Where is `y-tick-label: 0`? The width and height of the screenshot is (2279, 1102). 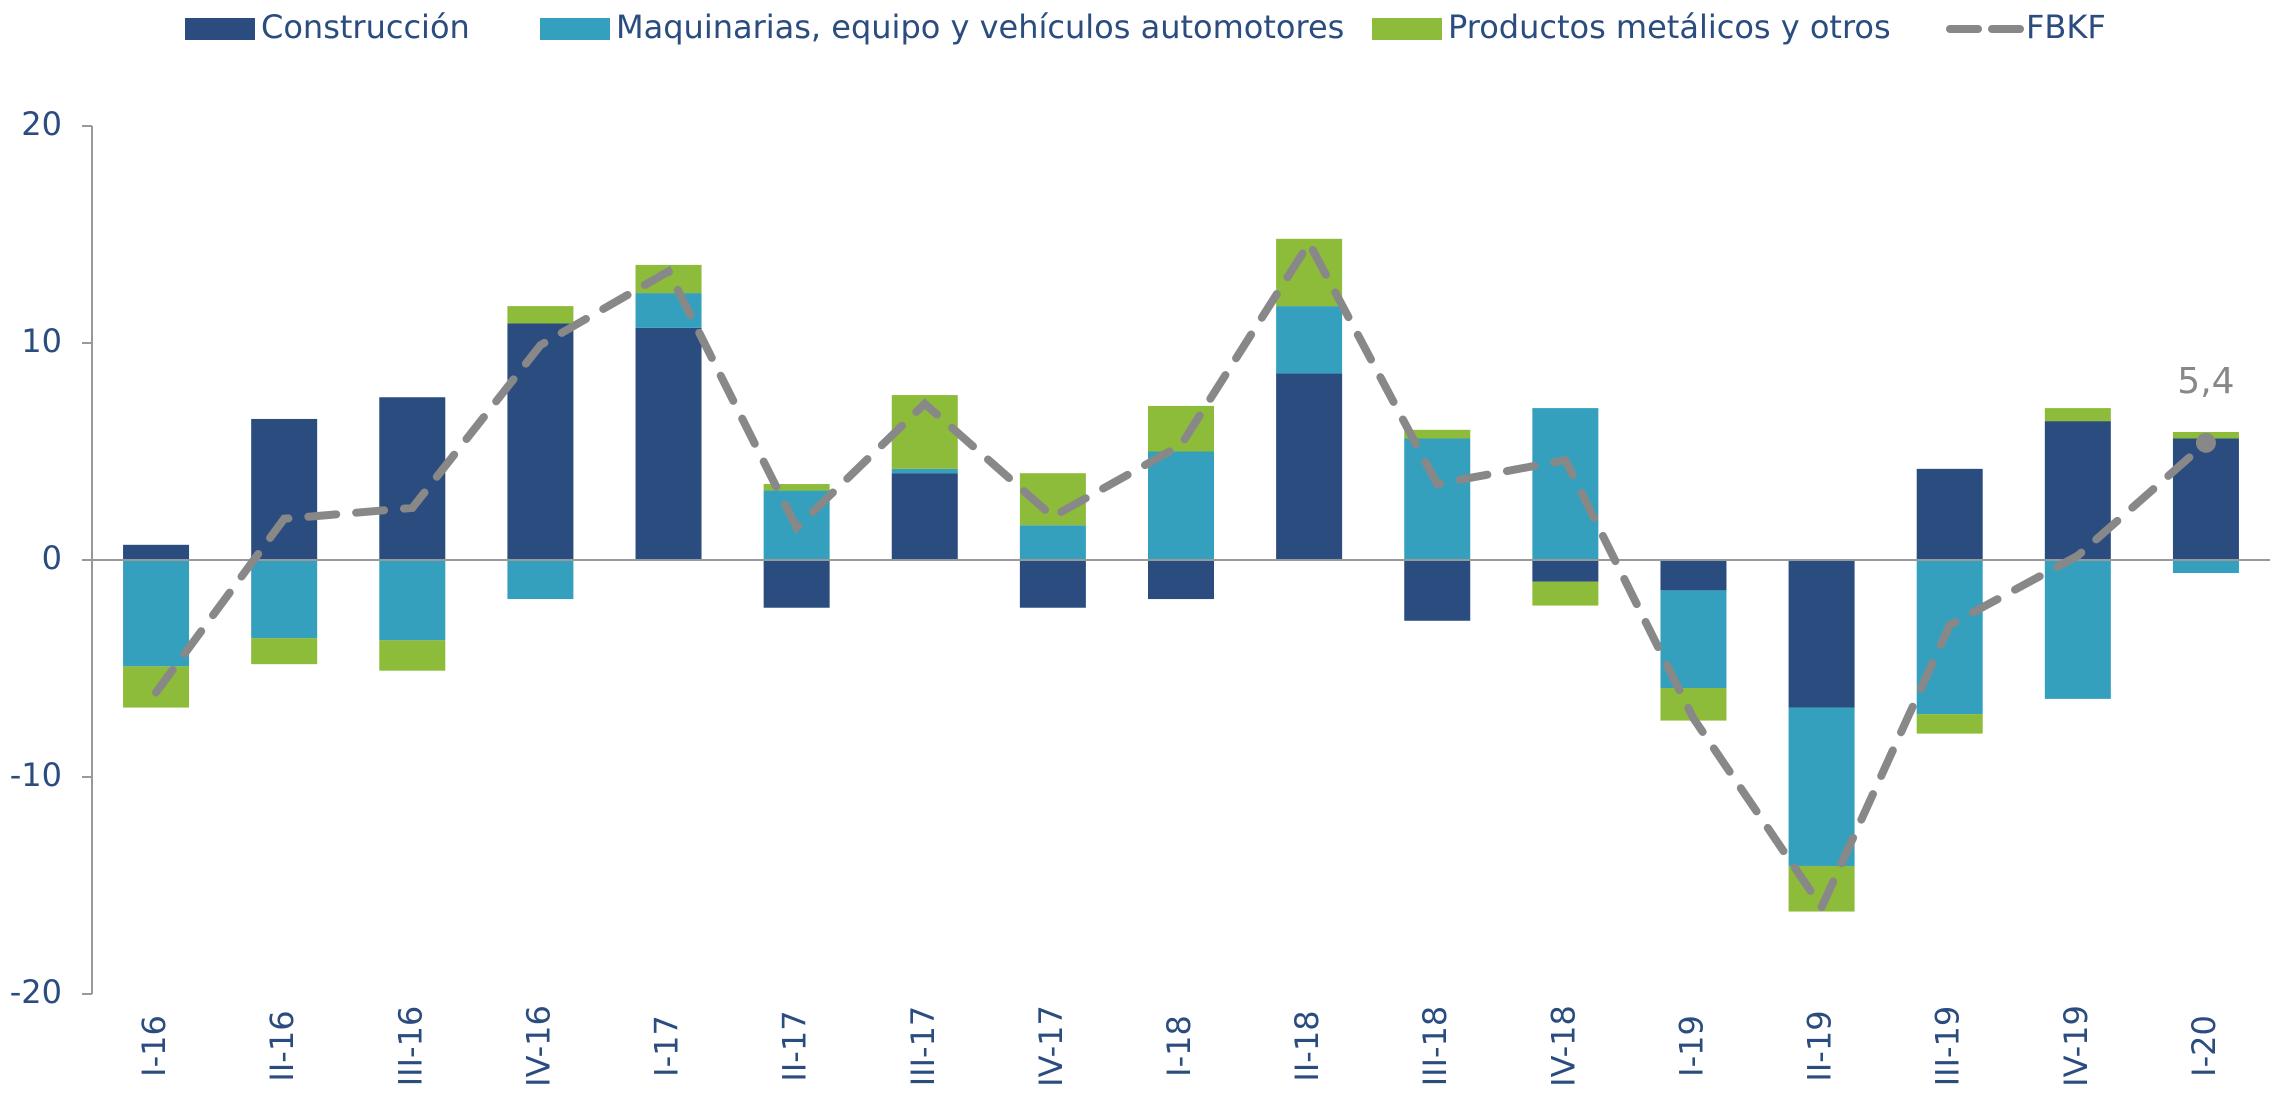
y-tick-label: 0 is located at coordinates (52, 558).